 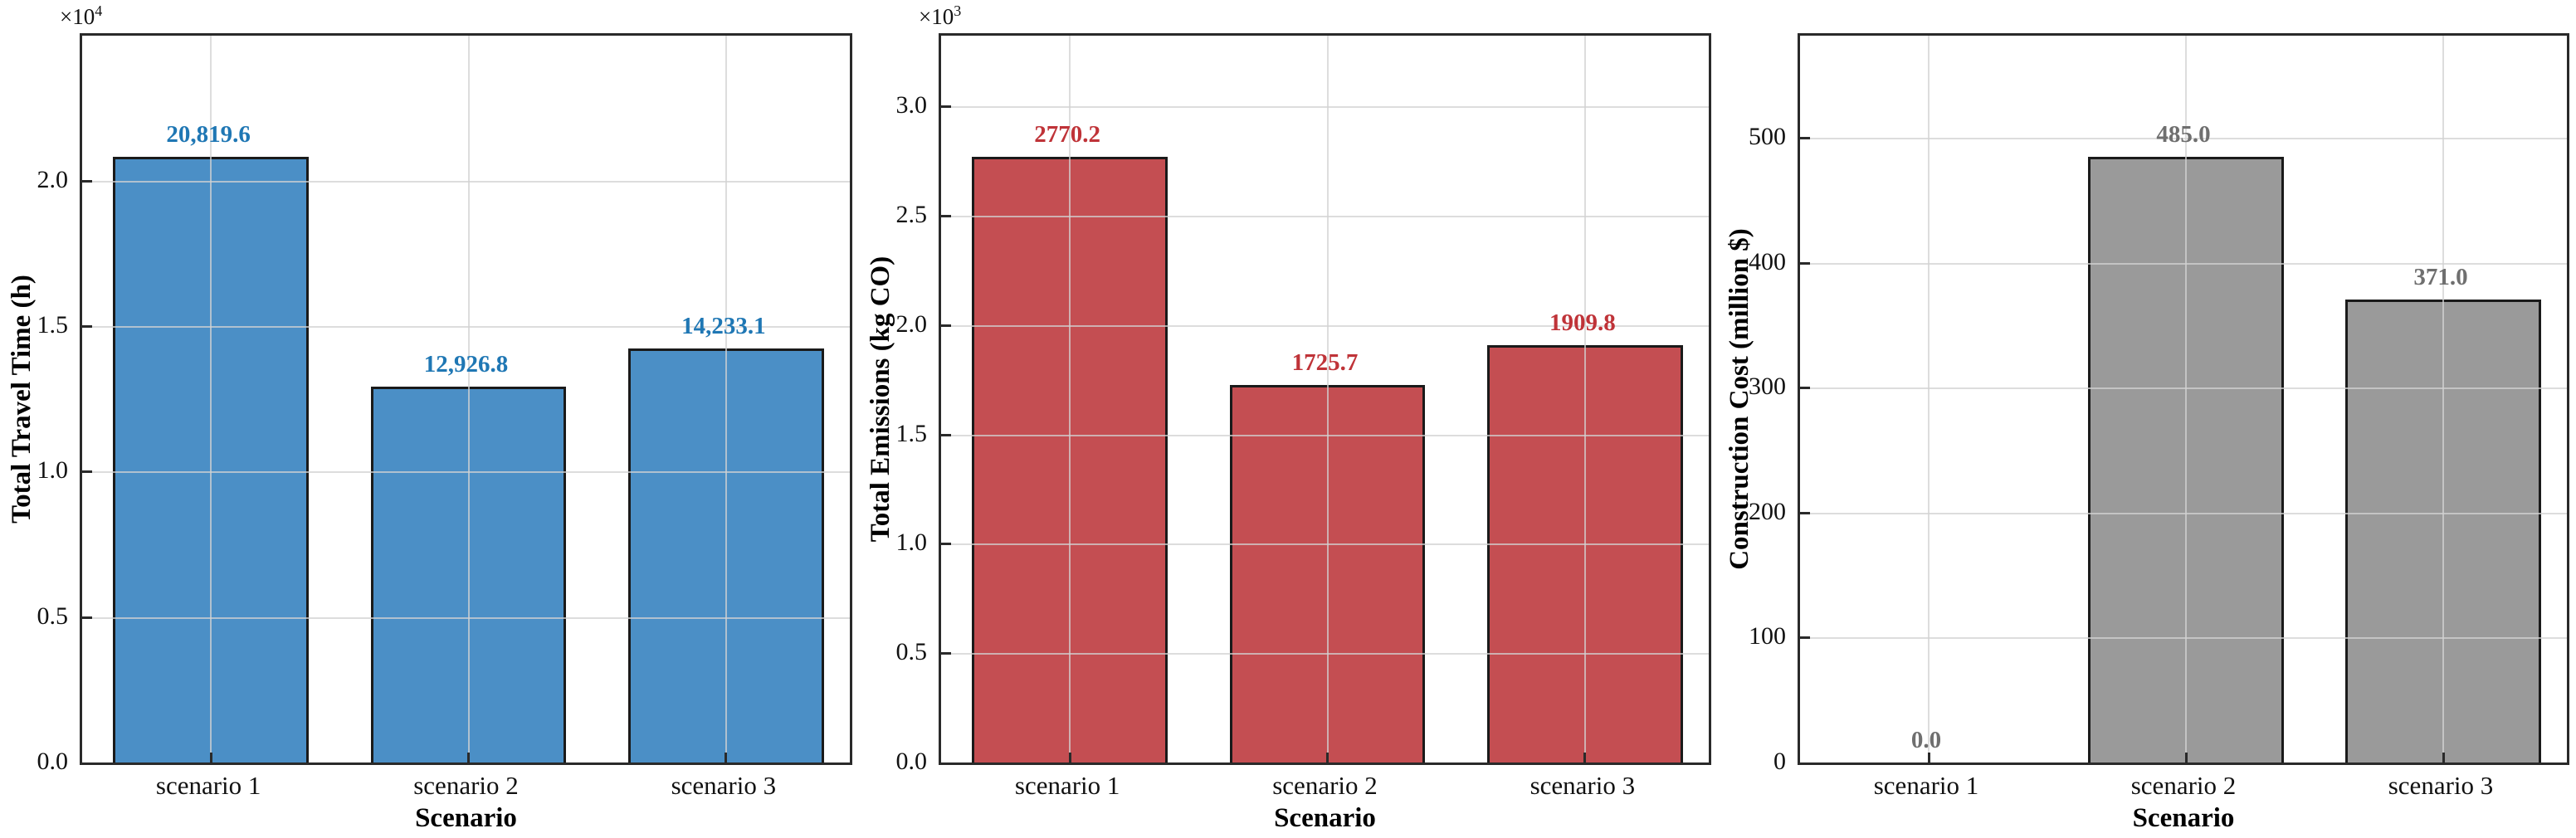 I want to click on bar-value-label: 14,233.1, so click(x=723, y=325).